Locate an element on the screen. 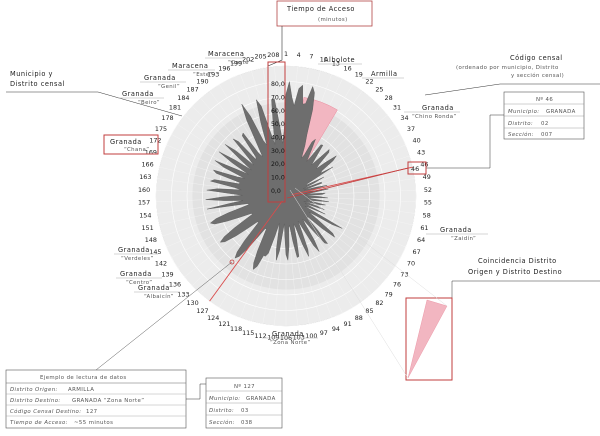 The height and width of the screenshot is (436, 600). sector-tick-label: 70 is located at coordinates (411, 264).